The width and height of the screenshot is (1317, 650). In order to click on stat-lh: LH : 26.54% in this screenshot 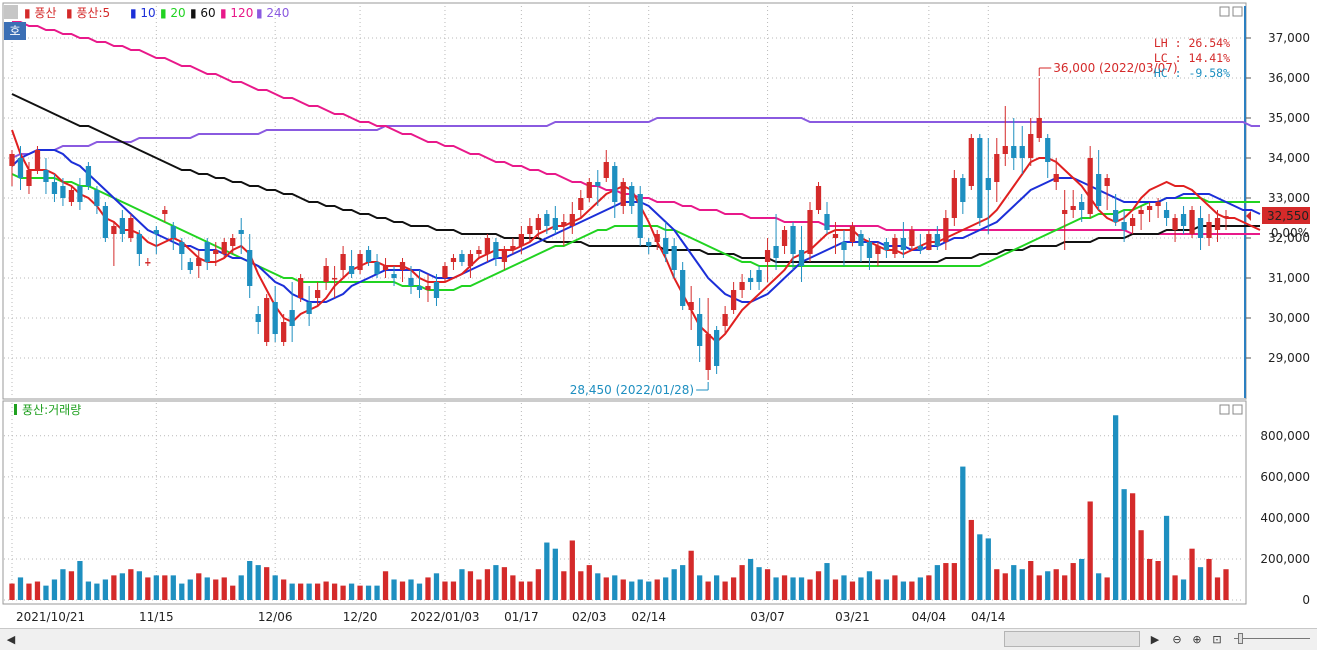, I will do `click(1192, 43)`.